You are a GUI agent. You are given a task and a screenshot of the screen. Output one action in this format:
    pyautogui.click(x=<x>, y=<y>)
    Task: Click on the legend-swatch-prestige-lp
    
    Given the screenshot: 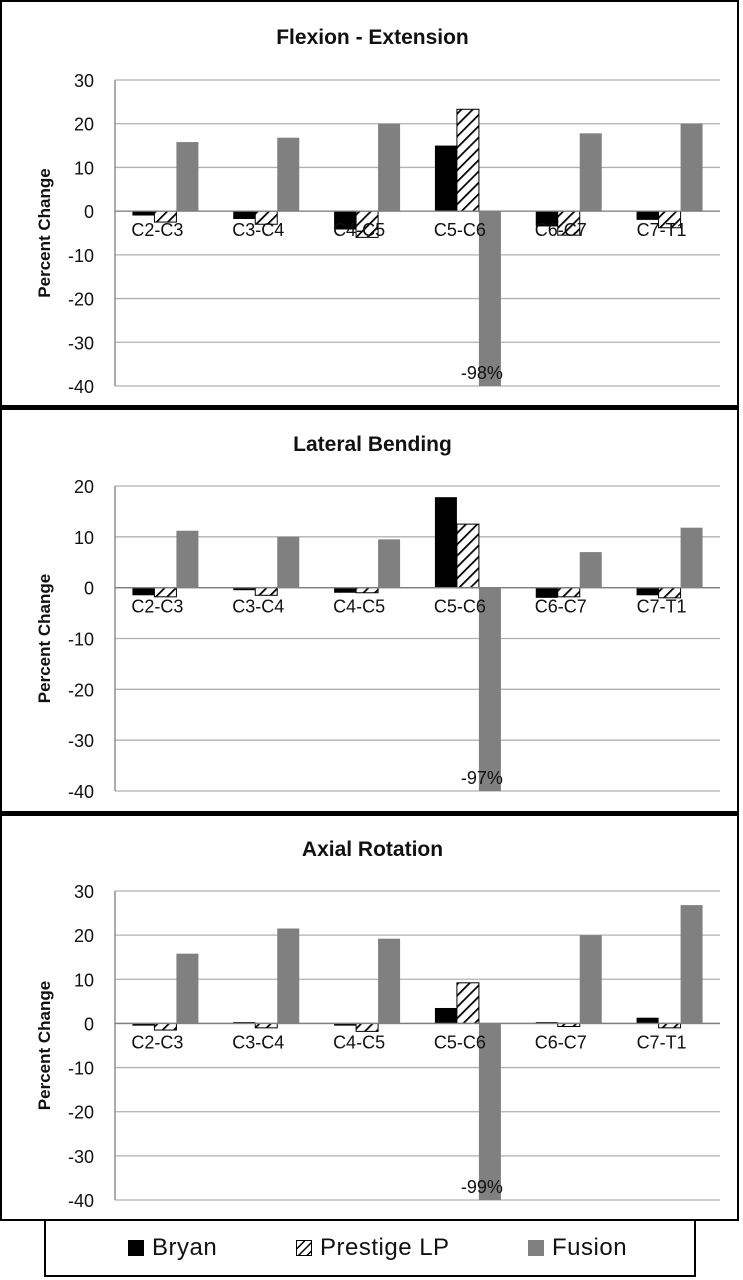 What is the action you would take?
    pyautogui.click(x=304, y=1248)
    